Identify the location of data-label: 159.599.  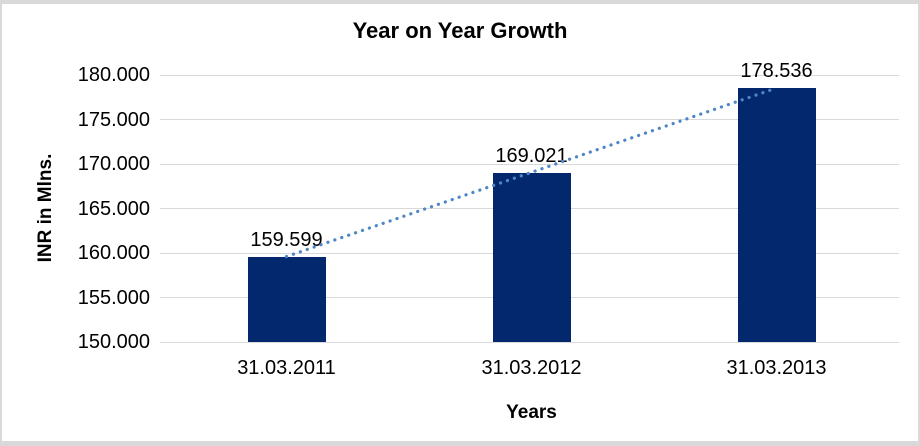
(286, 239).